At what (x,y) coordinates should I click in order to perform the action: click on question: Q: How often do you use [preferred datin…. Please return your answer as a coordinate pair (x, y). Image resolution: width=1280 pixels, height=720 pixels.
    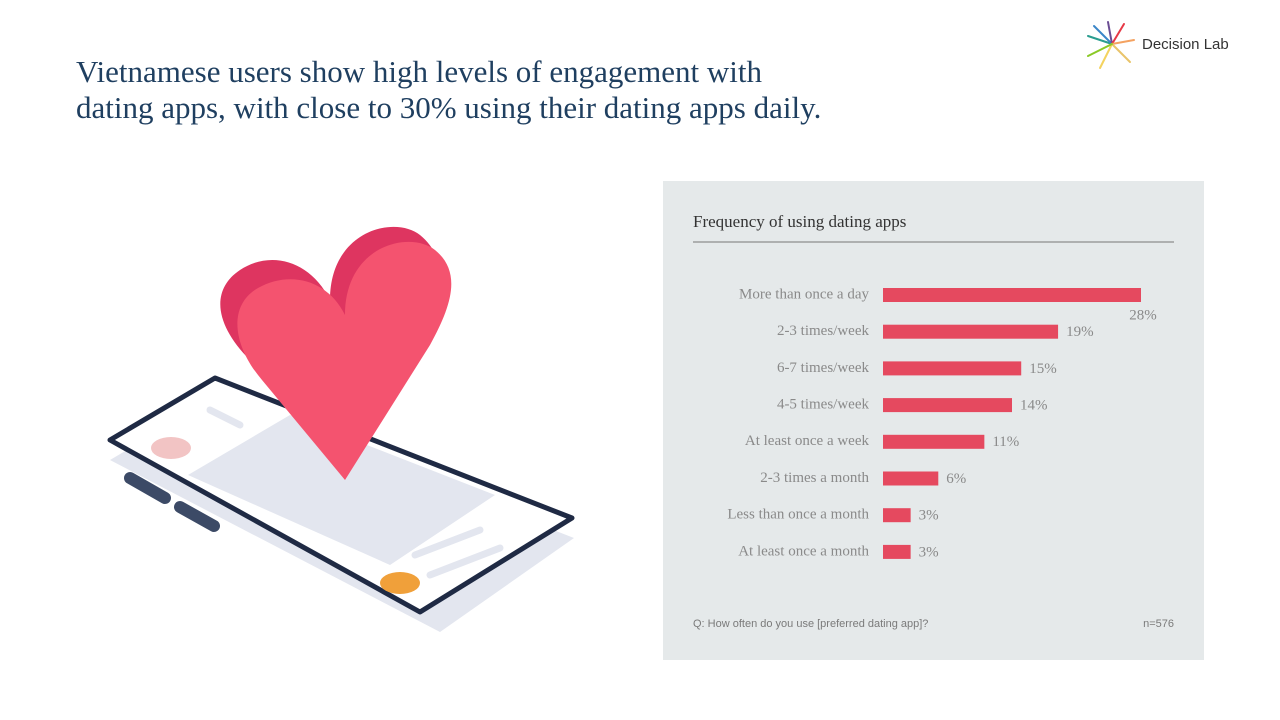
    Looking at the image, I should click on (810, 624).